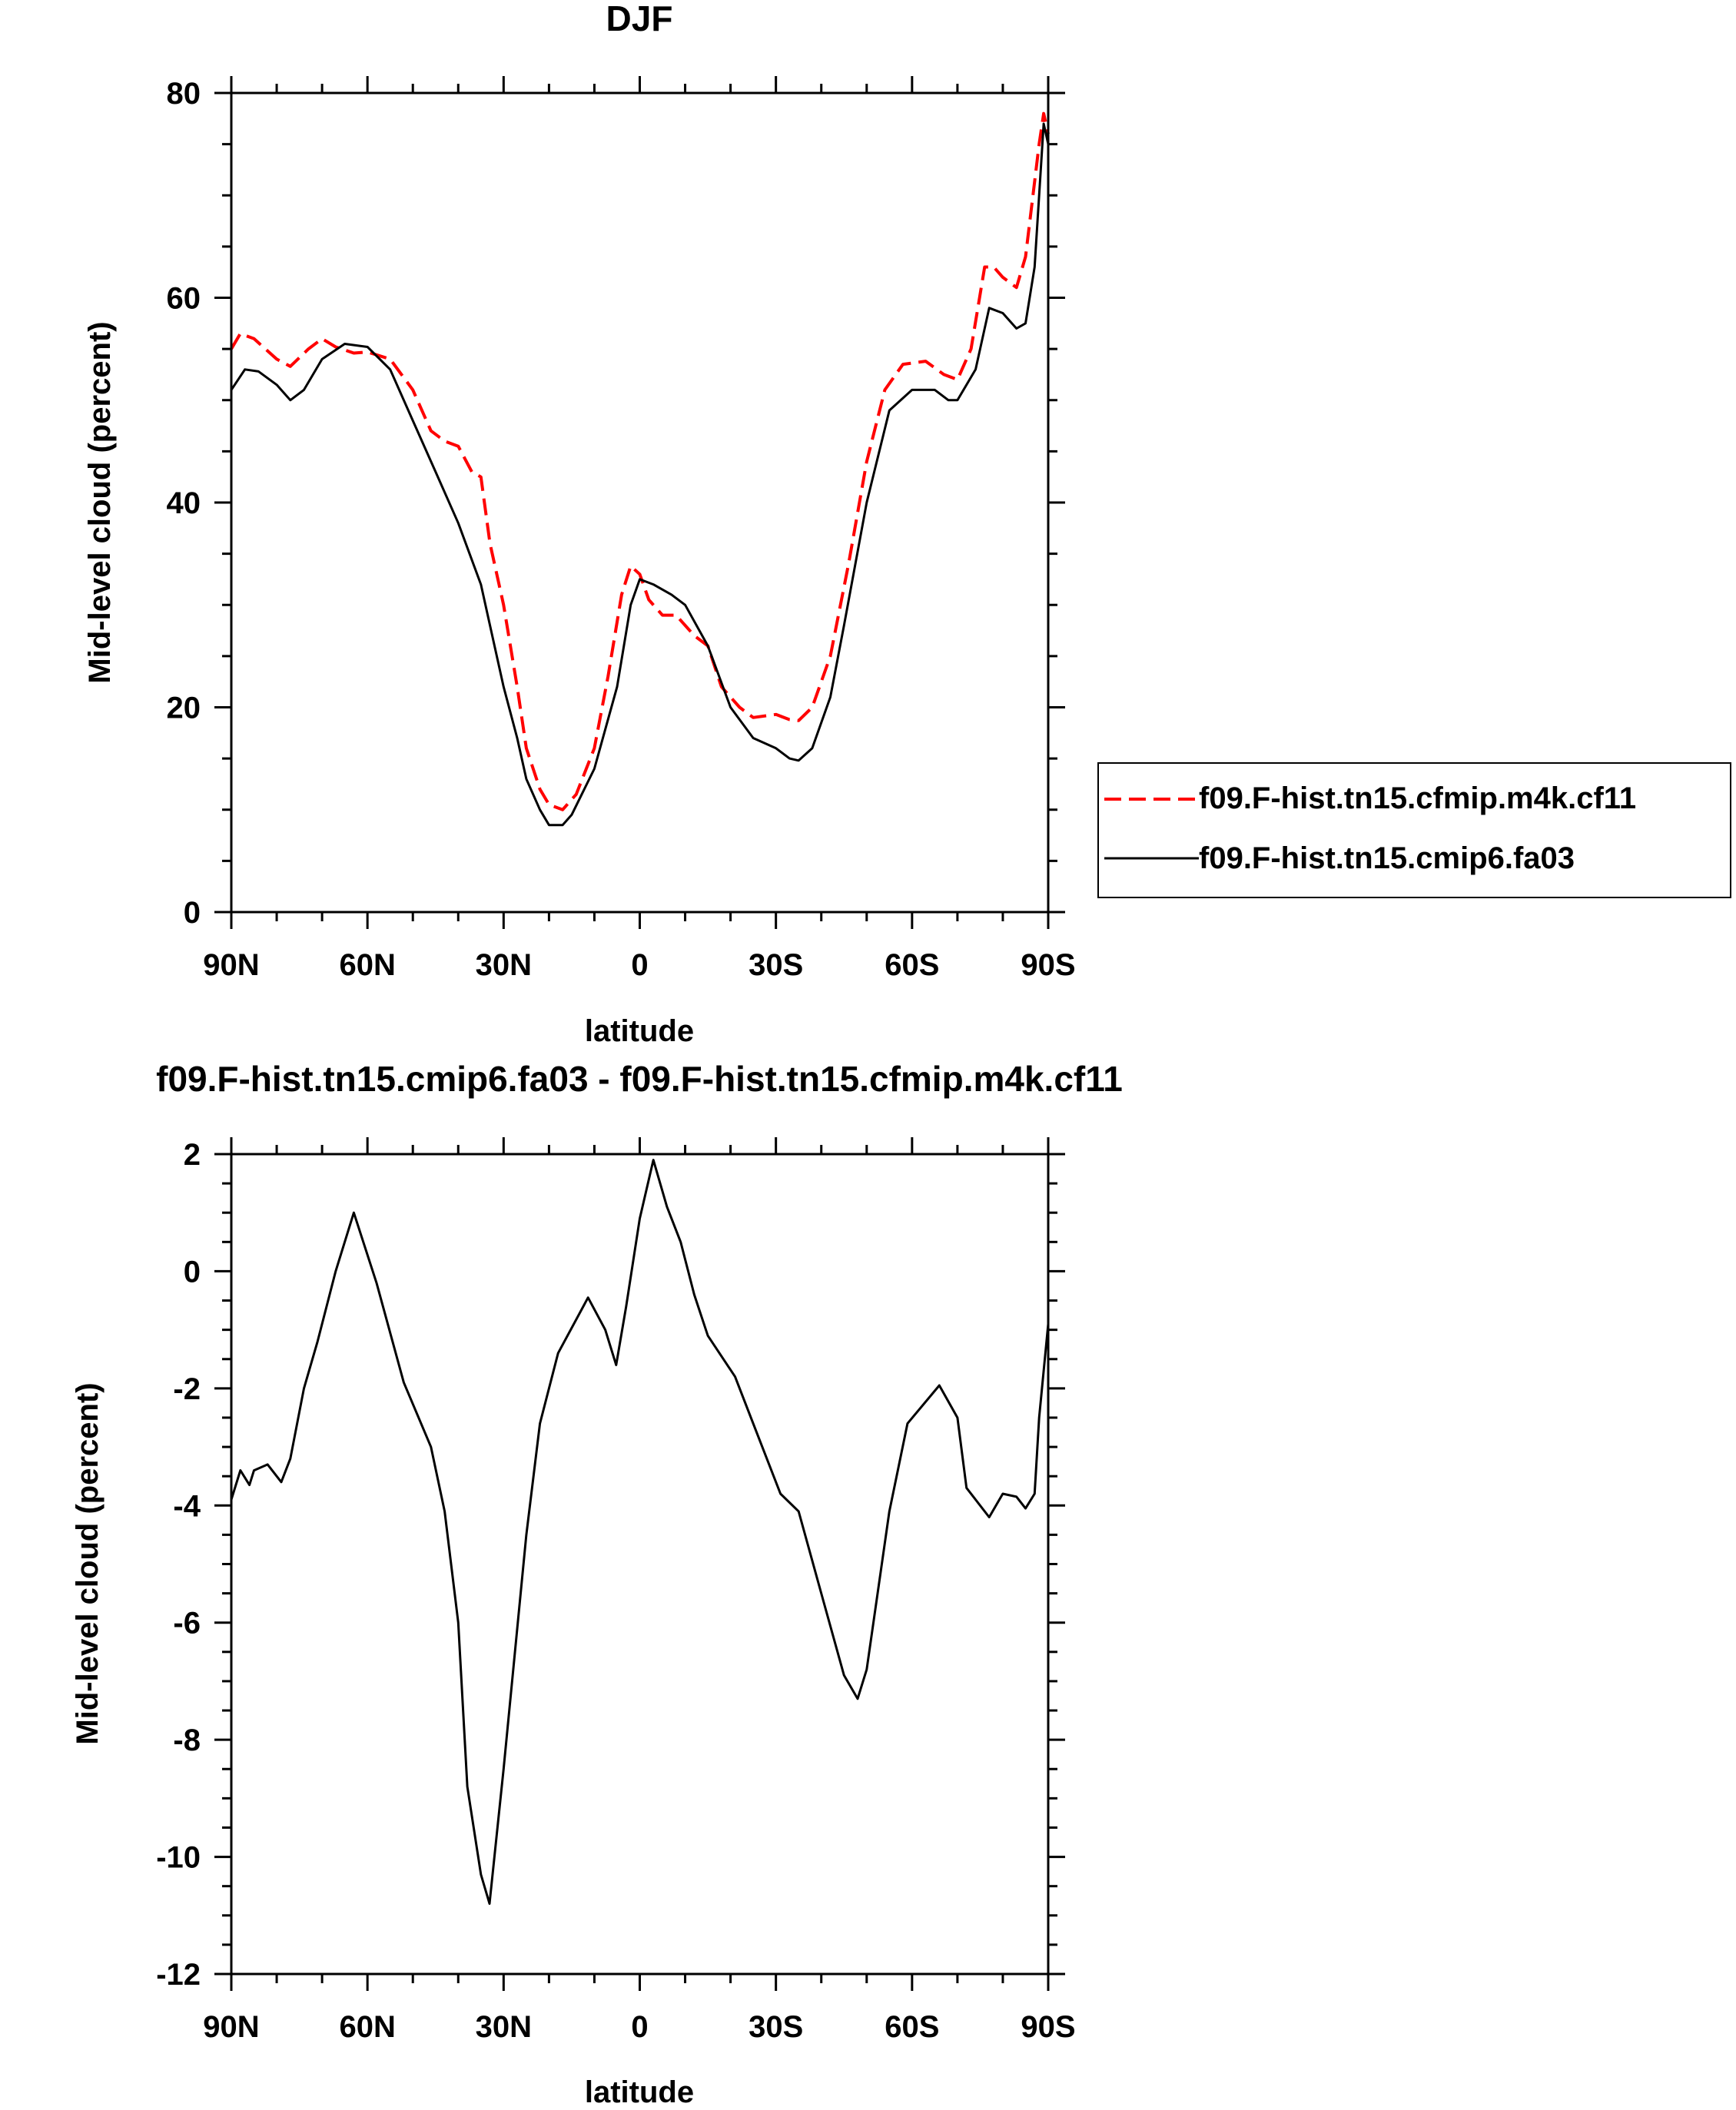  I want to click on y-tick-label: -8, so click(187, 1740).